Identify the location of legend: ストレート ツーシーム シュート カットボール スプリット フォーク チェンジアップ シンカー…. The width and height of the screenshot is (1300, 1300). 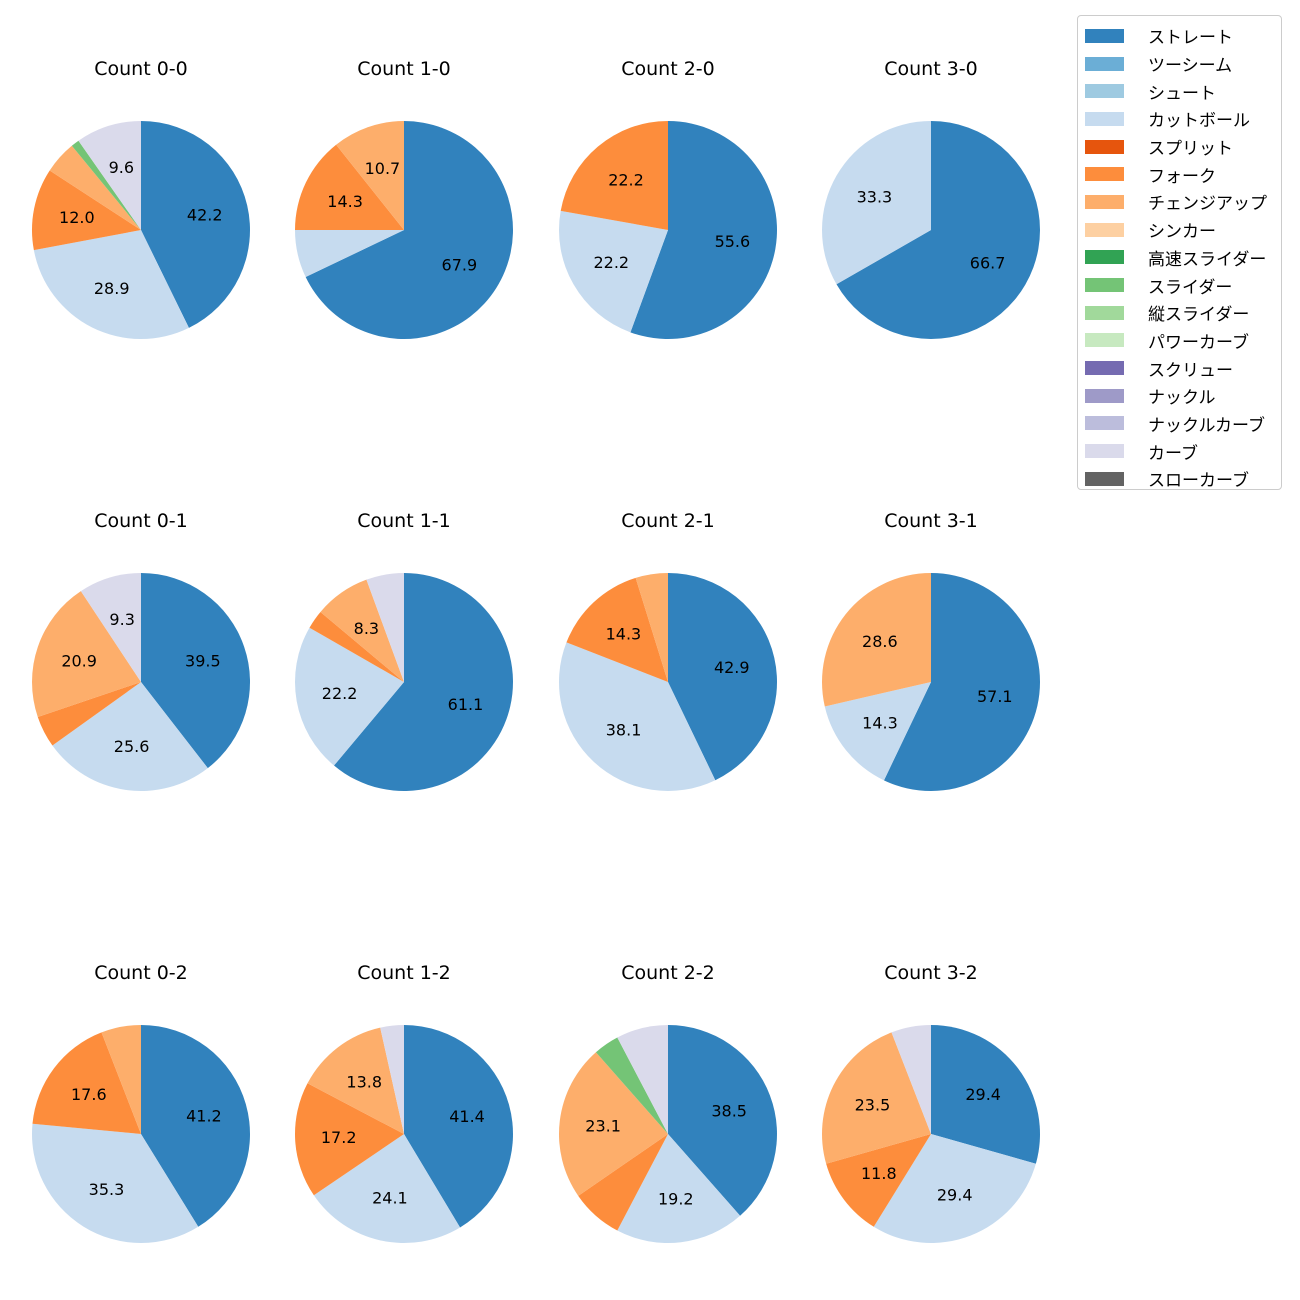
(1179, 253).